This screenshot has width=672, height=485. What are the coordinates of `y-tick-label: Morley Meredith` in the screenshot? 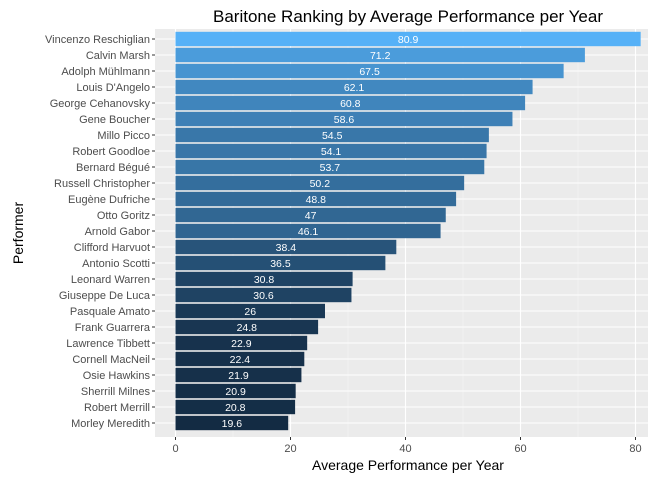 It's located at (110, 424).